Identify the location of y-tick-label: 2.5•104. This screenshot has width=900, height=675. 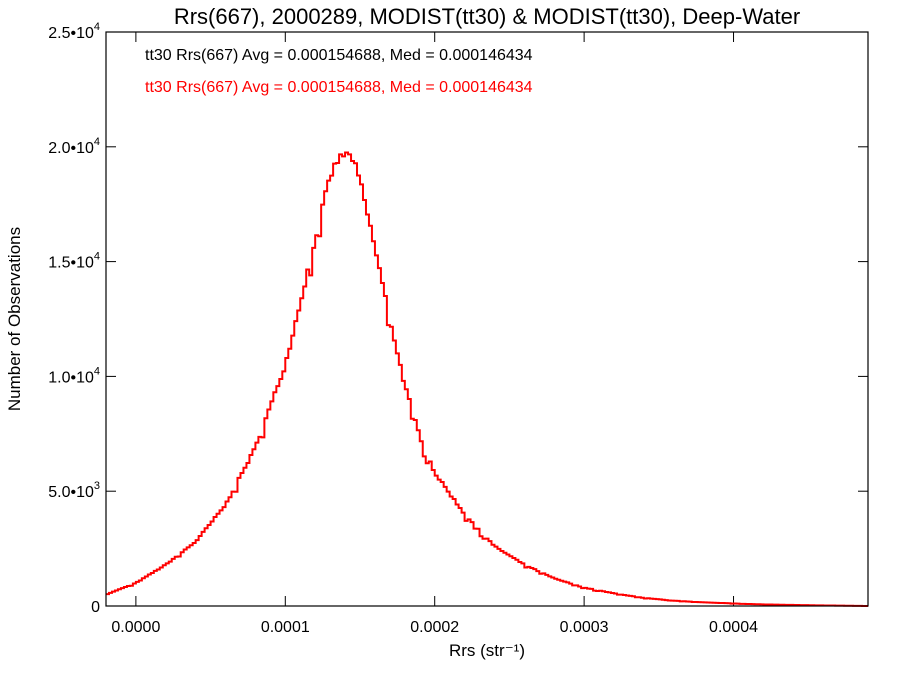
(74, 31).